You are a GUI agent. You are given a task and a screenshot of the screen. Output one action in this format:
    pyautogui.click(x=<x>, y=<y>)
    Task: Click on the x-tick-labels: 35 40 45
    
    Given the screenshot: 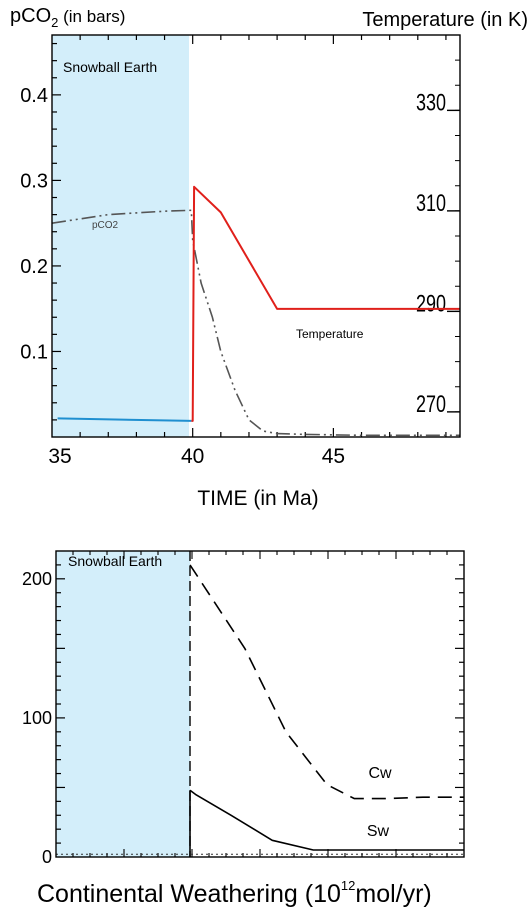 What is the action you would take?
    pyautogui.click(x=196, y=456)
    